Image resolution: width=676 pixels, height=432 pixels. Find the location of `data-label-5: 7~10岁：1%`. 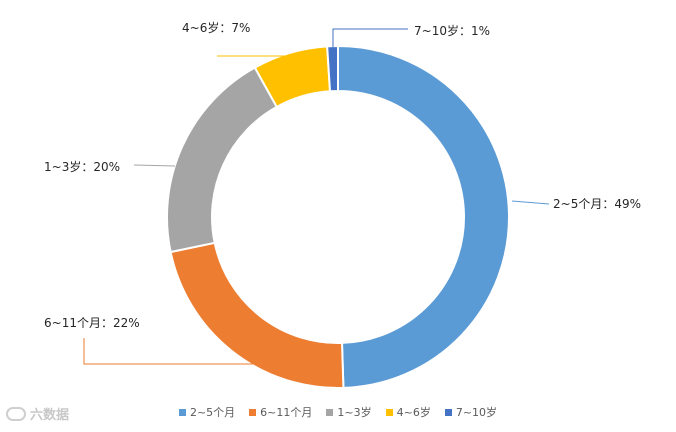

data-label-5: 7~10岁：1% is located at coordinates (452, 30).